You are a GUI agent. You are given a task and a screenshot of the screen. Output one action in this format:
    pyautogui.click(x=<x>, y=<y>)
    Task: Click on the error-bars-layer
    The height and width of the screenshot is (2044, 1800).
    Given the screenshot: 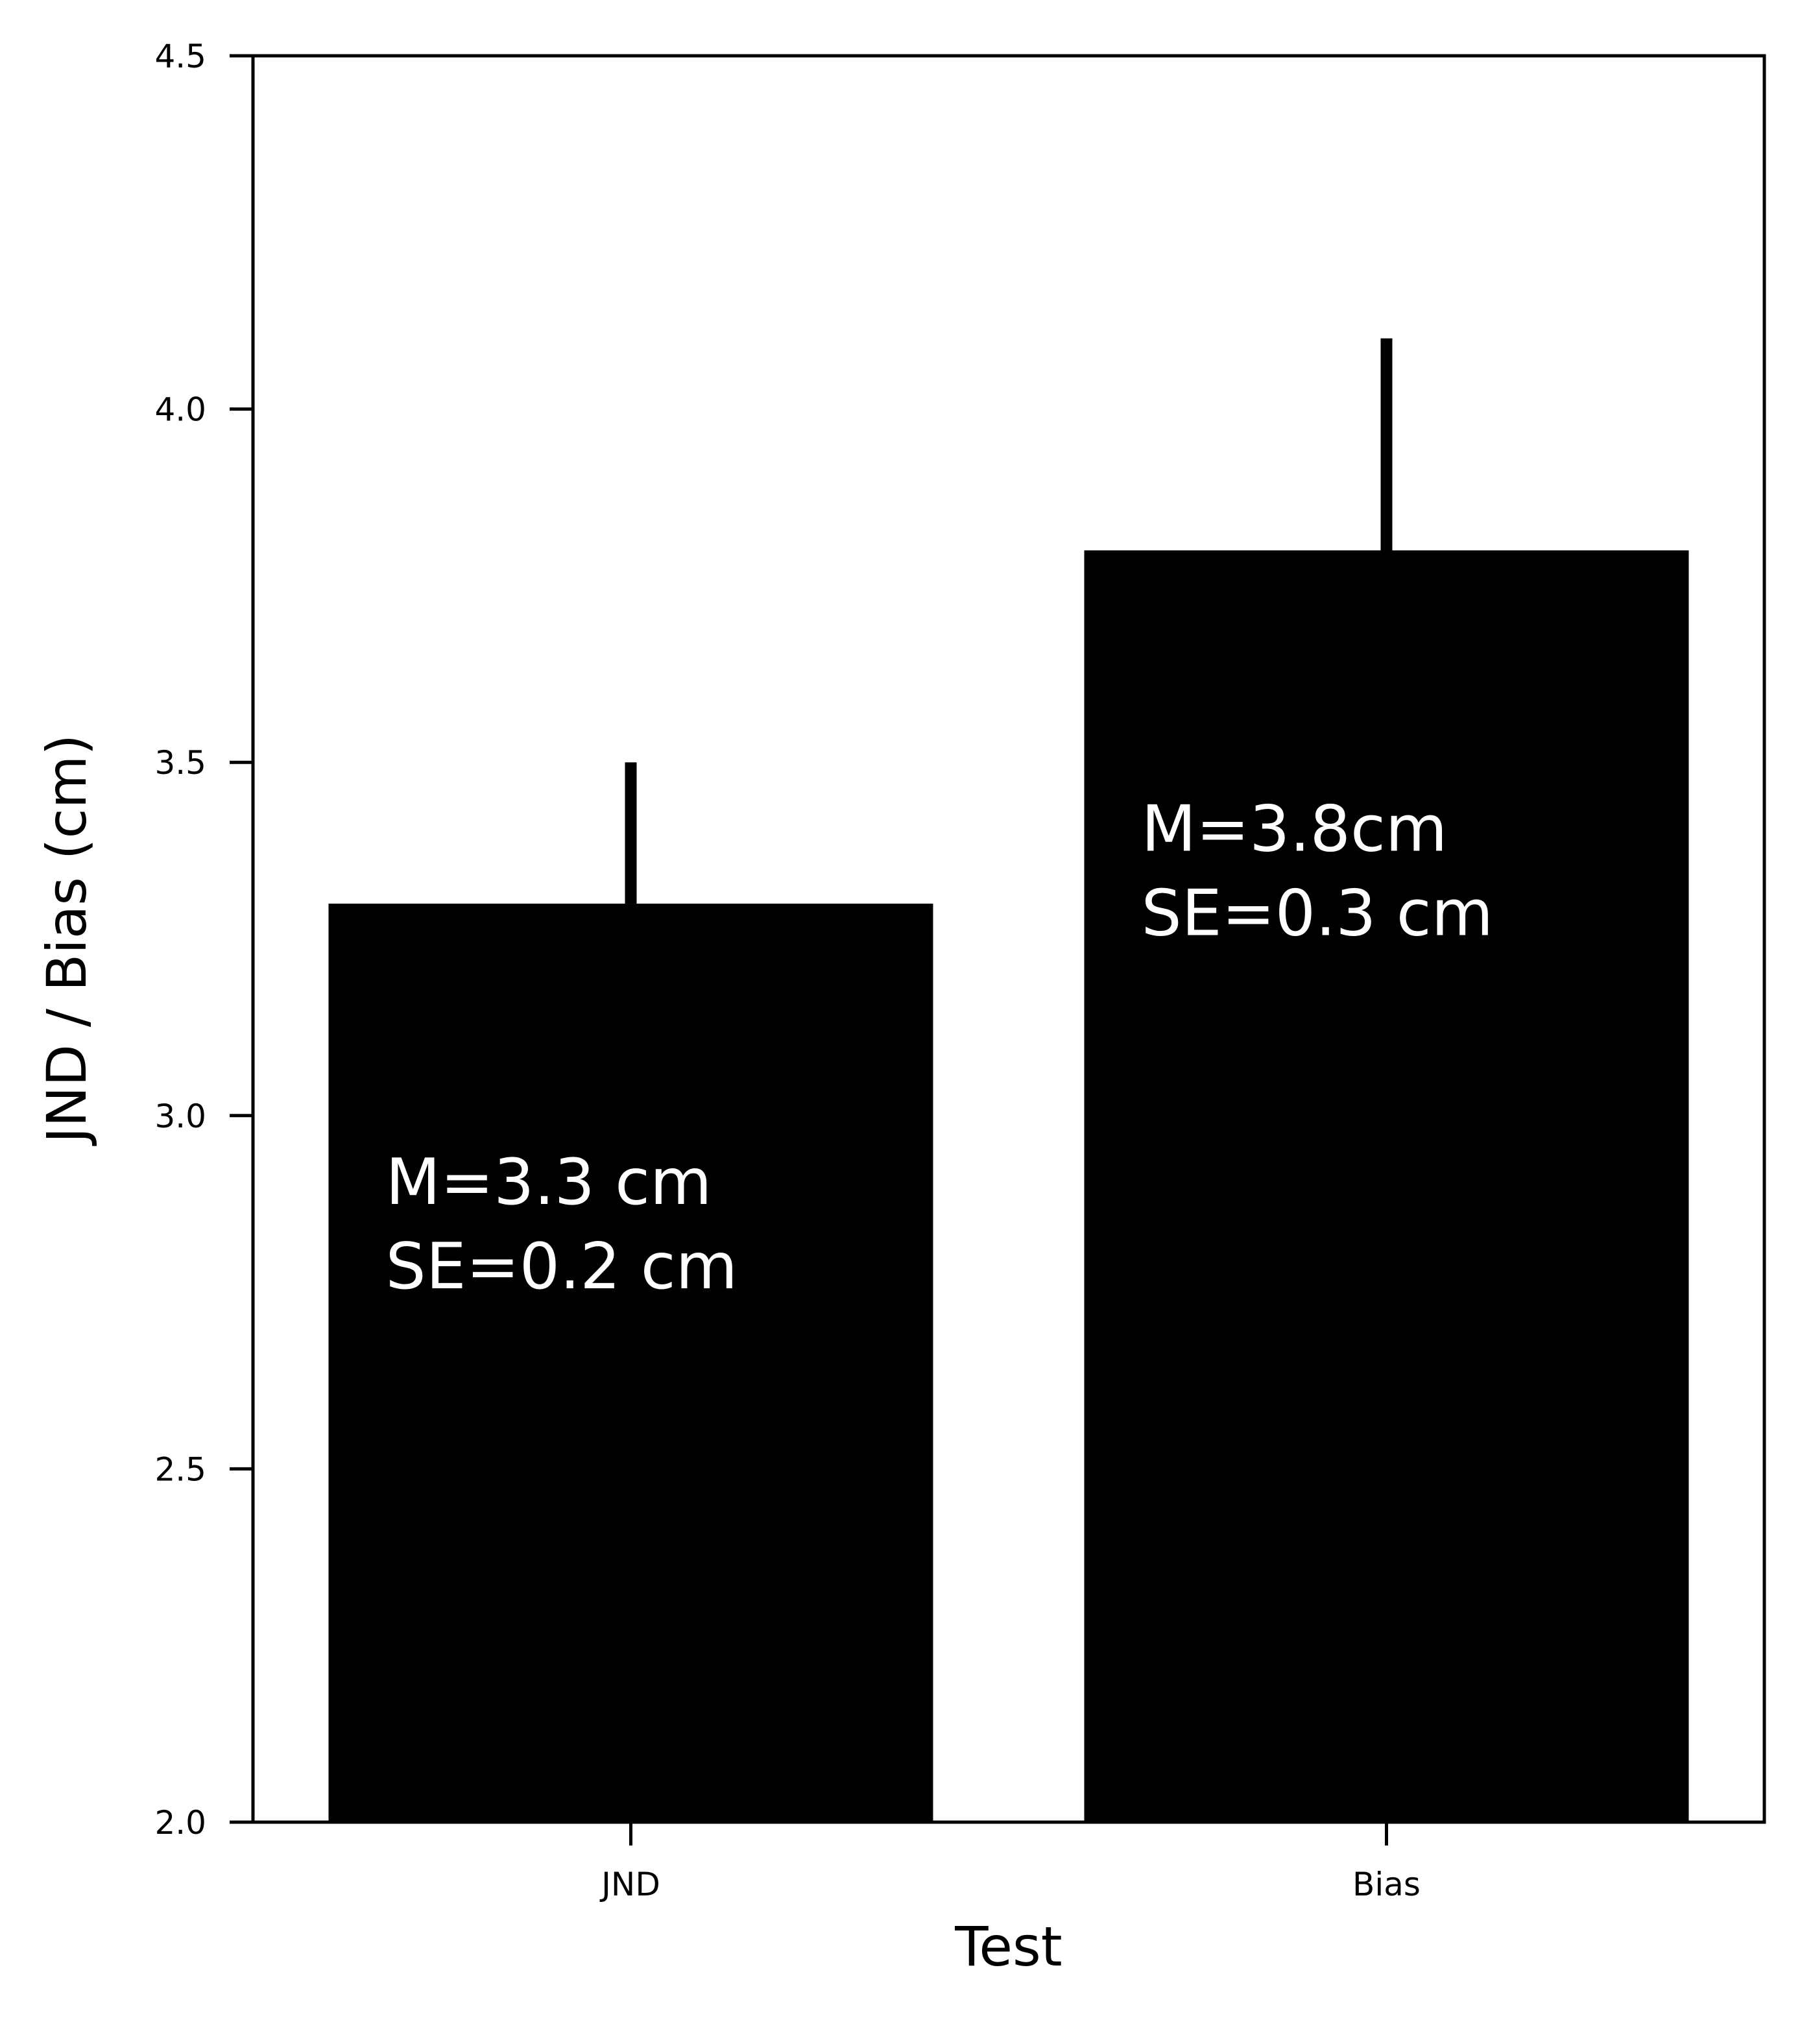 What is the action you would take?
    pyautogui.click(x=1009, y=621)
    